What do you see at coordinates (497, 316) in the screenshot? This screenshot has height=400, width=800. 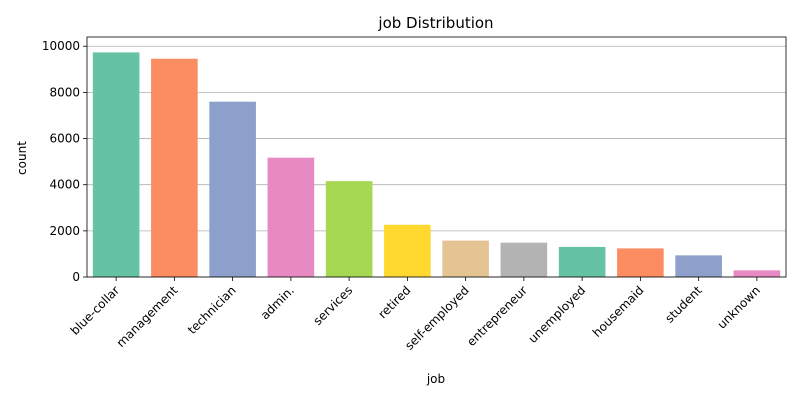 I see `x-tick-label: entrepreneur` at bounding box center [497, 316].